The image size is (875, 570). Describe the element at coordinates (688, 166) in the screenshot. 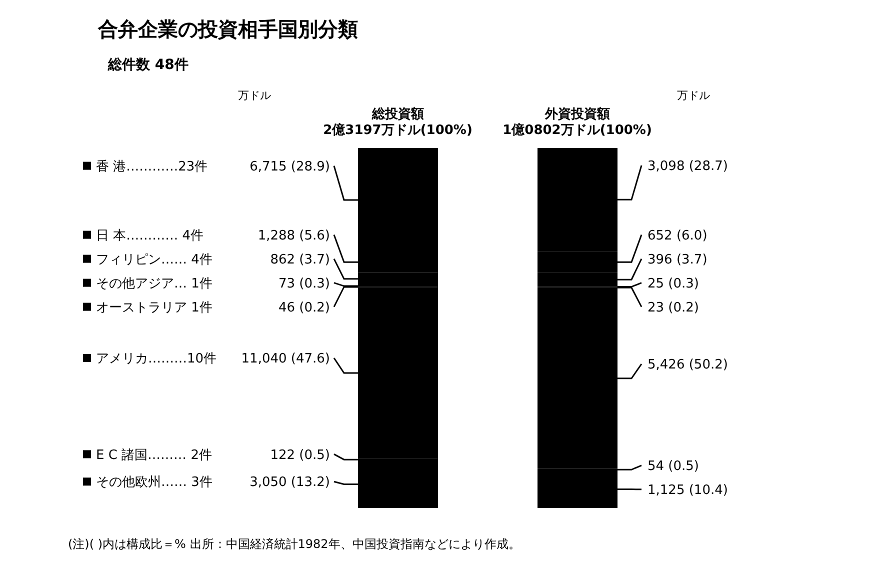

I see `data-label: 3,098 (28.7)` at that location.